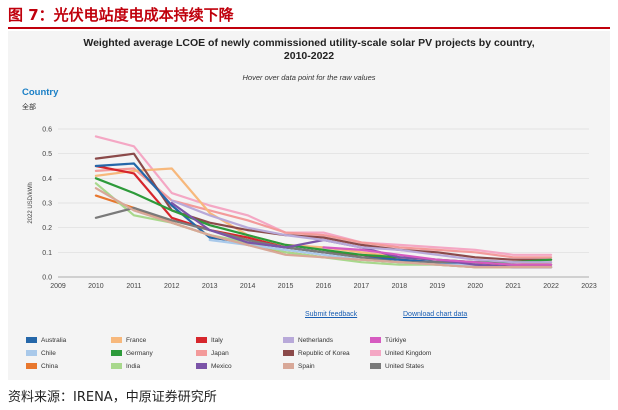  Describe the element at coordinates (437, 286) in the screenshot. I see `x-tick-label: 2019` at that location.